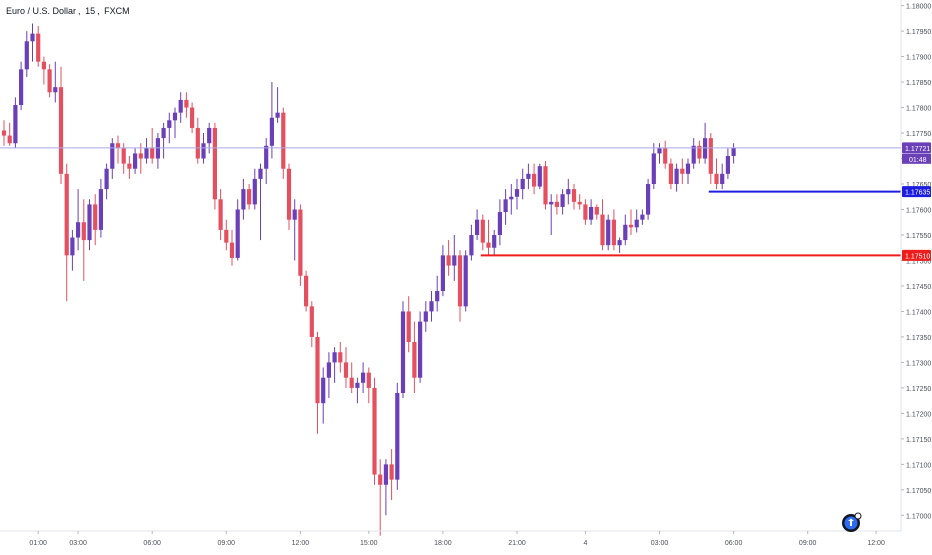 The image size is (932, 555). Describe the element at coordinates (917, 149) in the screenshot. I see `current-price-tag-label: 1.17721` at that location.